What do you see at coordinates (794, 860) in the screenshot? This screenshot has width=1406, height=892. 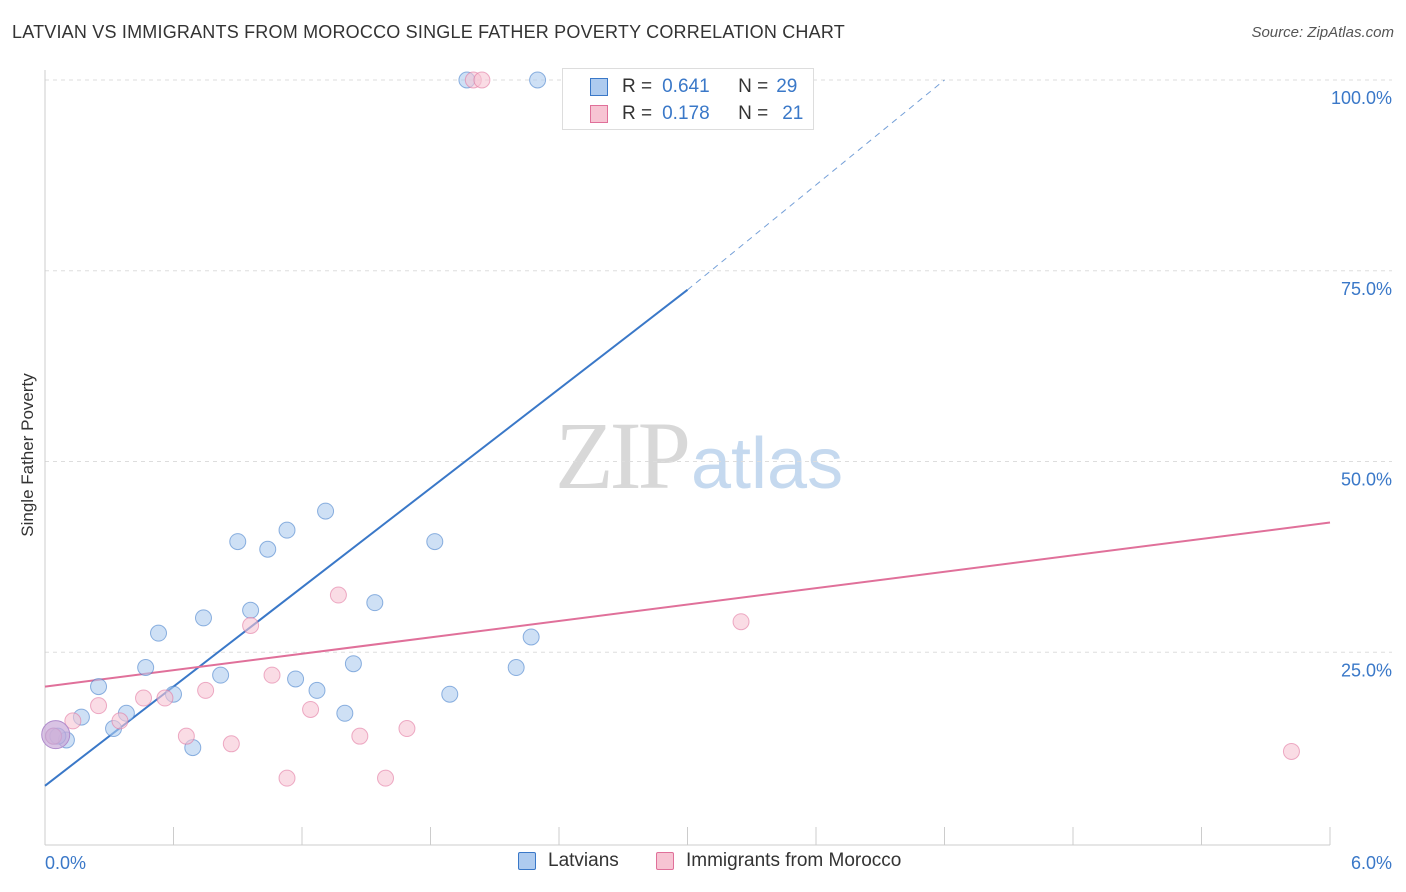 I see `legend-label: Immigrants from Morocco` at bounding box center [794, 860].